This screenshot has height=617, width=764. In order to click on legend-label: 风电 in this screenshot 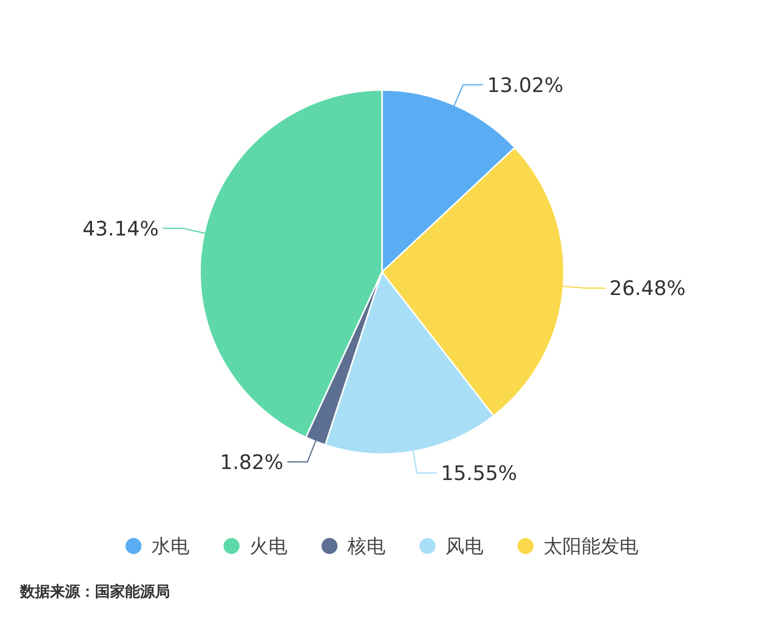, I will do `click(465, 547)`.